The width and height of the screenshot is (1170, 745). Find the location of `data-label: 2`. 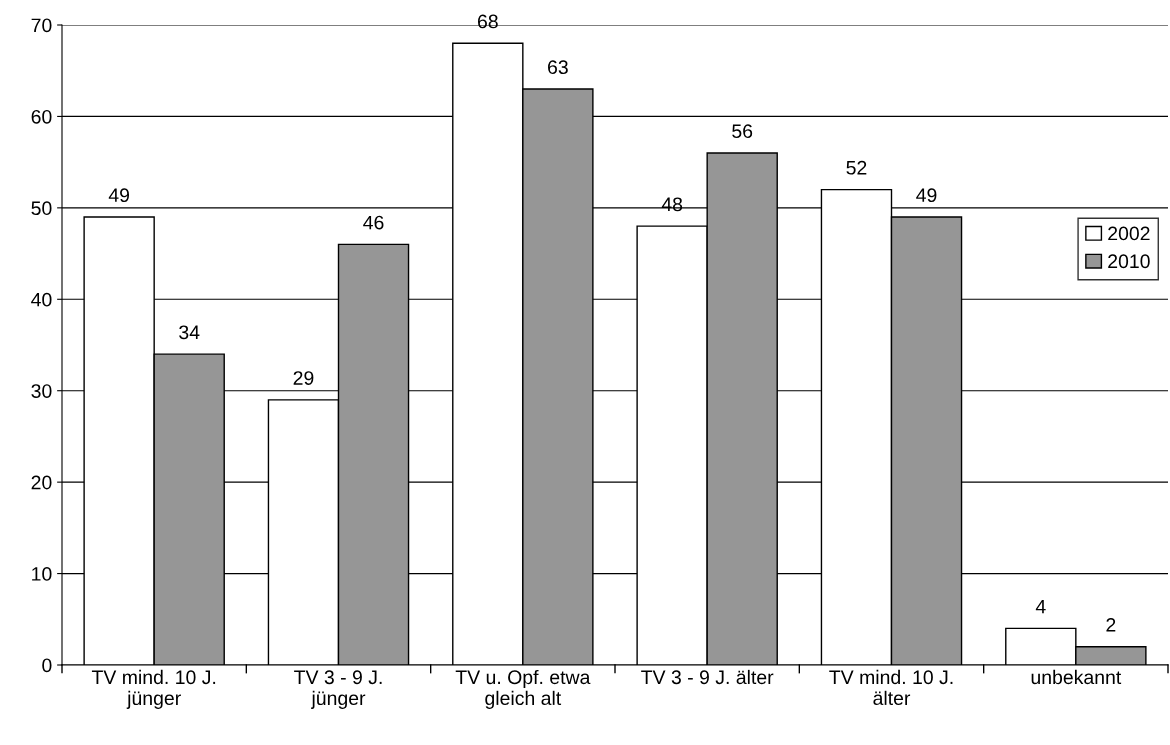

data-label: 2 is located at coordinates (1111, 624).